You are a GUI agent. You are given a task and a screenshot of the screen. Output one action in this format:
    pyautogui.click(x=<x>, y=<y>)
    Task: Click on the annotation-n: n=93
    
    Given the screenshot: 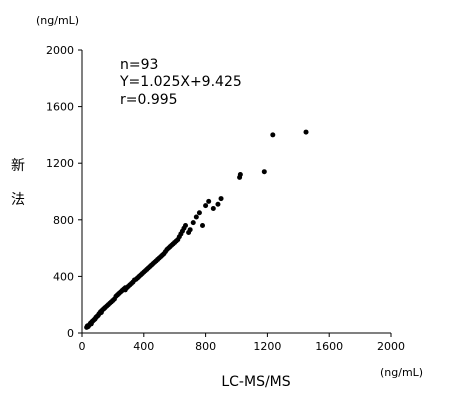 What is the action you would take?
    pyautogui.click(x=139, y=65)
    